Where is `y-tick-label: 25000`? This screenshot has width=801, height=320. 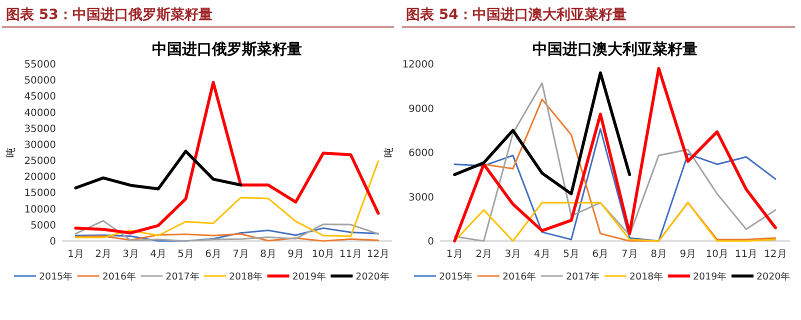 y-tick-label: 25000 is located at coordinates (40, 162).